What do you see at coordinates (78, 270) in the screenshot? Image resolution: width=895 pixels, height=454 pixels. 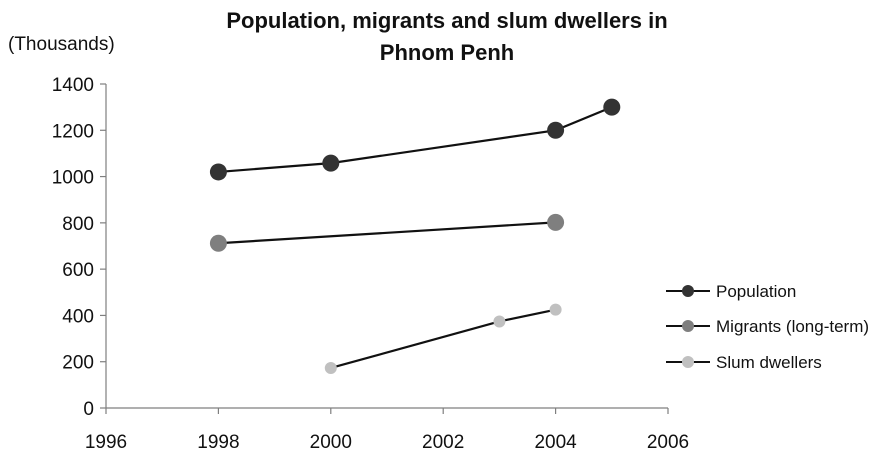 I see `y-tick-label: 600` at bounding box center [78, 270].